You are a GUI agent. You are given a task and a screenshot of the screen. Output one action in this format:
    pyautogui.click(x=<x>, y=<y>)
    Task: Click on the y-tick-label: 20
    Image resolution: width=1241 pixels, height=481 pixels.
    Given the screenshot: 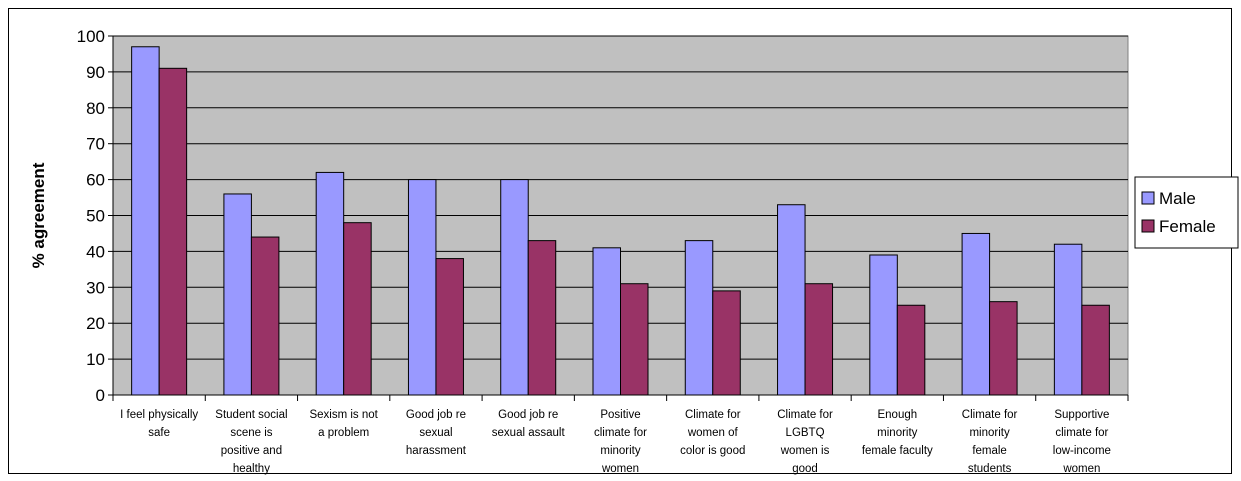 What is the action you would take?
    pyautogui.click(x=95, y=323)
    